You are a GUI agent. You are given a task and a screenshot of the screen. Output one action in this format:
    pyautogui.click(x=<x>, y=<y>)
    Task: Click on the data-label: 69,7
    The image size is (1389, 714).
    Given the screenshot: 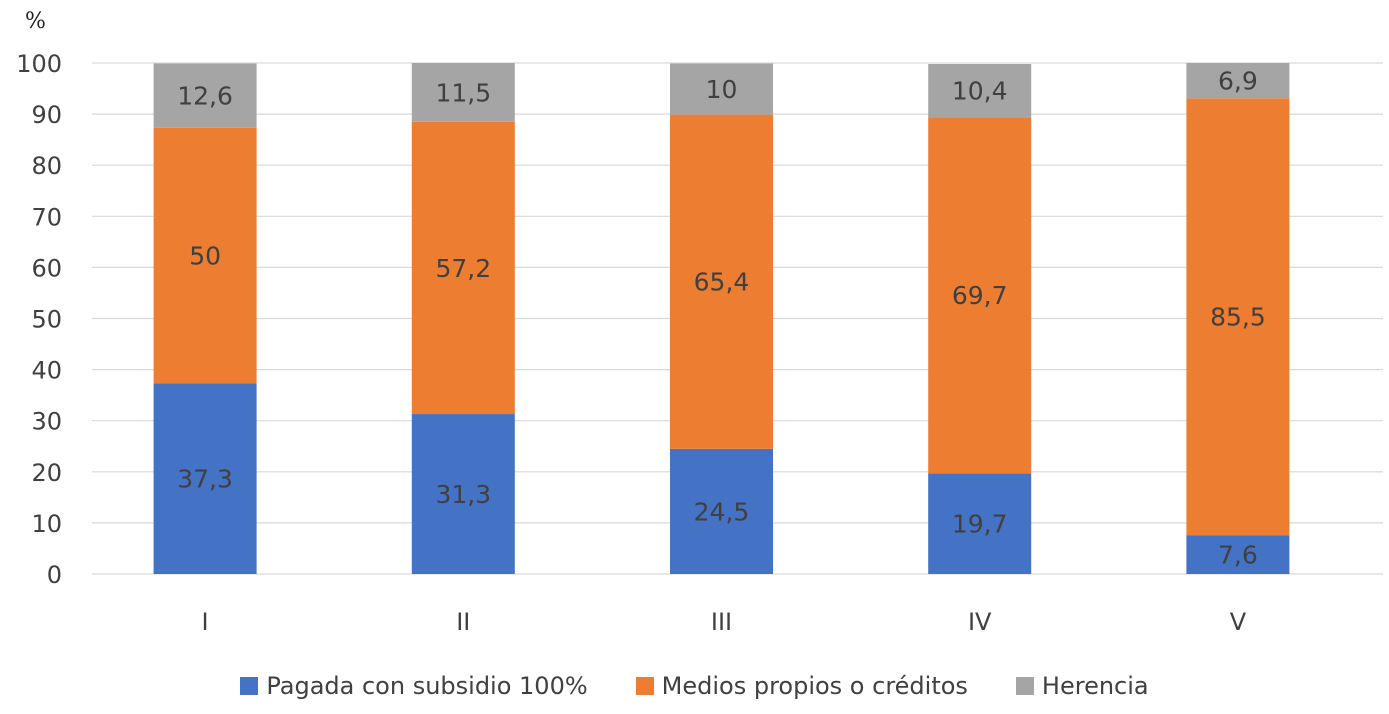 What is the action you would take?
    pyautogui.click(x=980, y=295)
    